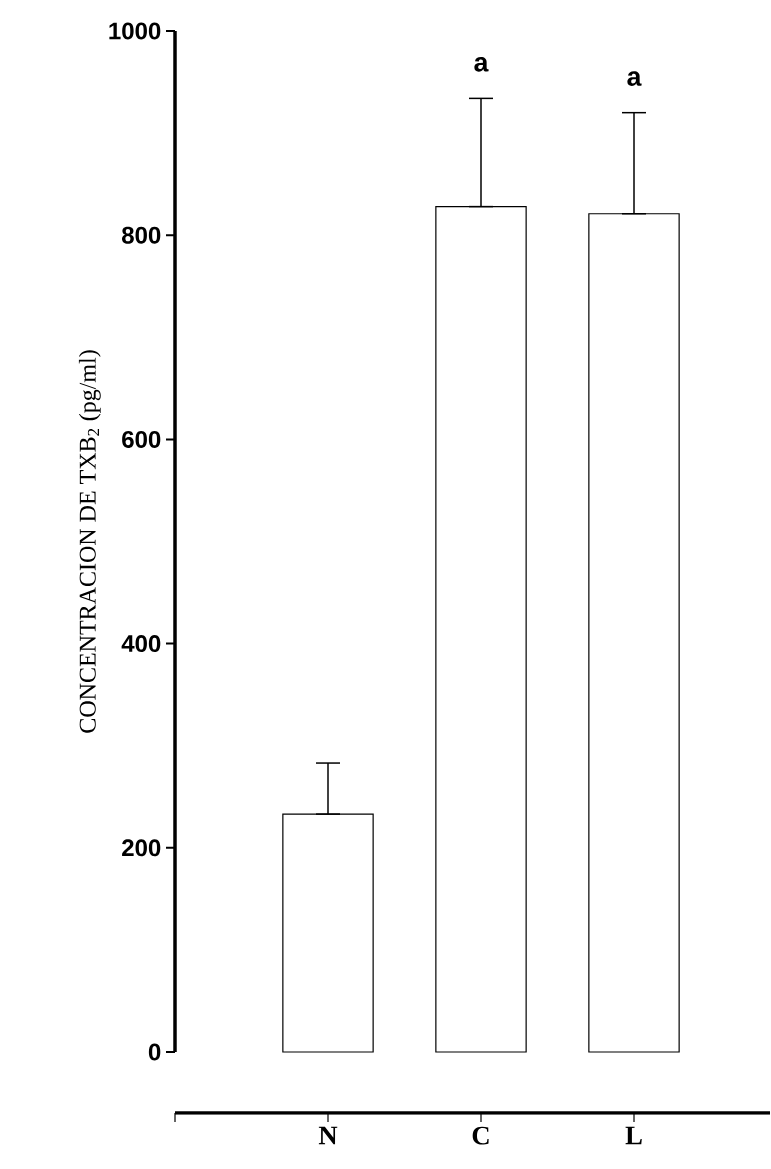 The width and height of the screenshot is (771, 1169). I want to click on x-tick-label: L, so click(633, 1135).